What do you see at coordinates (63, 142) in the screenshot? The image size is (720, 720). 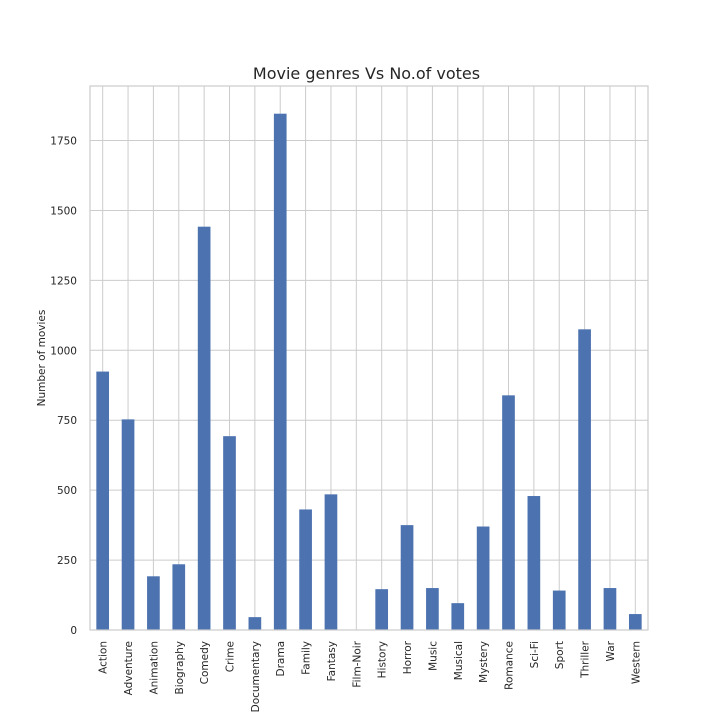 I see `y-tick-label: 1750` at bounding box center [63, 142].